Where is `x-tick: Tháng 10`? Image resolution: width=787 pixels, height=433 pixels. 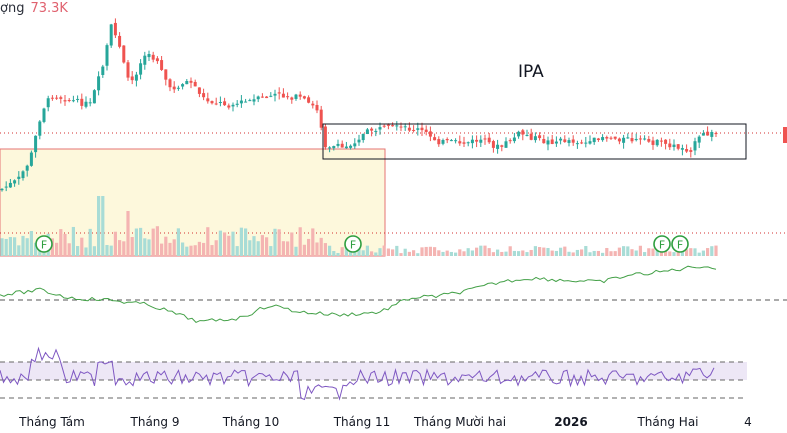
x-tick: Tháng 10 is located at coordinates (251, 422).